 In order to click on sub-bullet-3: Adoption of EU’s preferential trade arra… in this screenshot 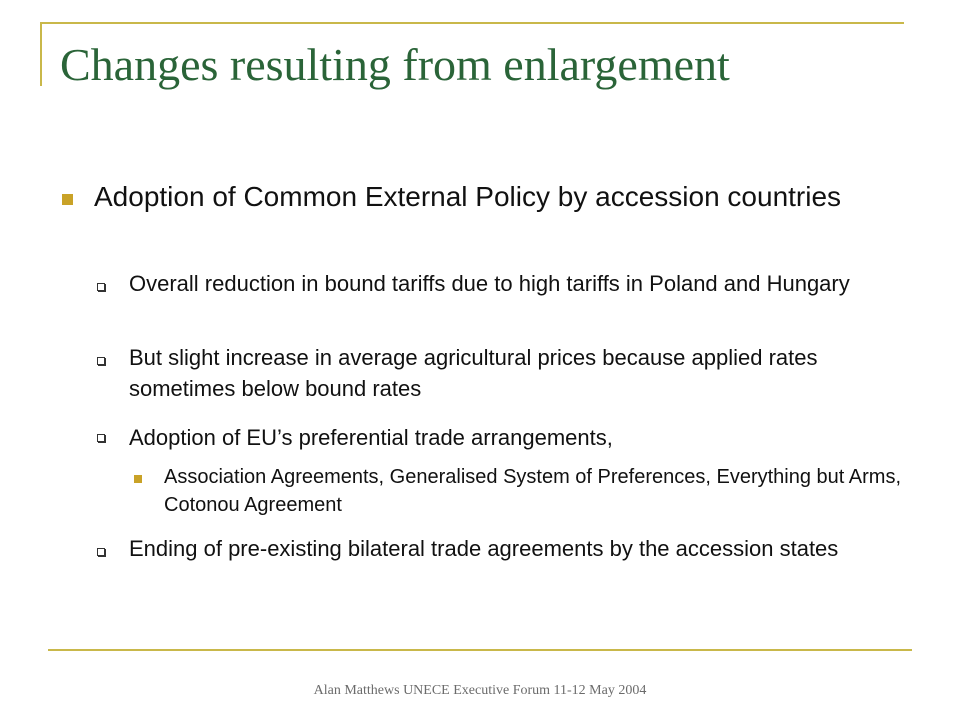, I will do `click(371, 437)`.